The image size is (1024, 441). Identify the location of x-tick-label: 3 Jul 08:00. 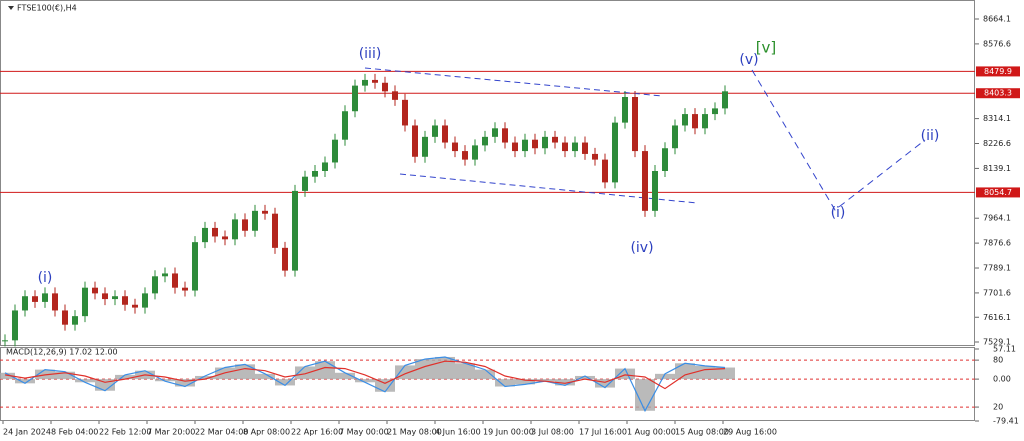
(552, 432).